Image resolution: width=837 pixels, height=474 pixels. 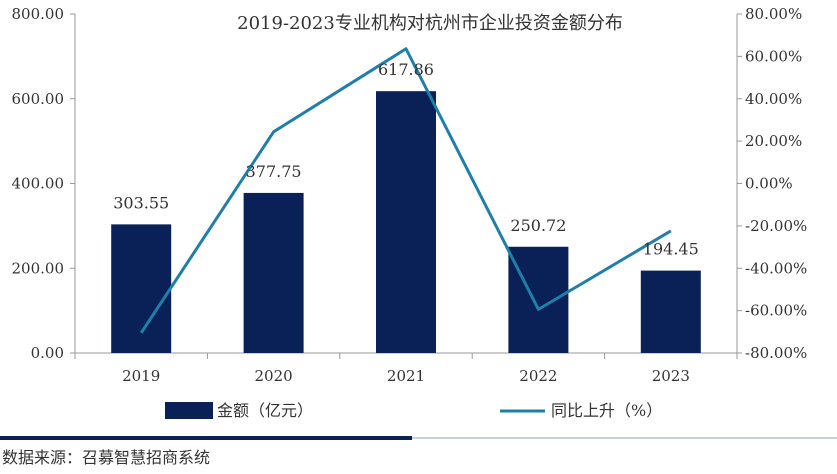 What do you see at coordinates (38, 14) in the screenshot?
I see `y-left-tick-label: 800.00` at bounding box center [38, 14].